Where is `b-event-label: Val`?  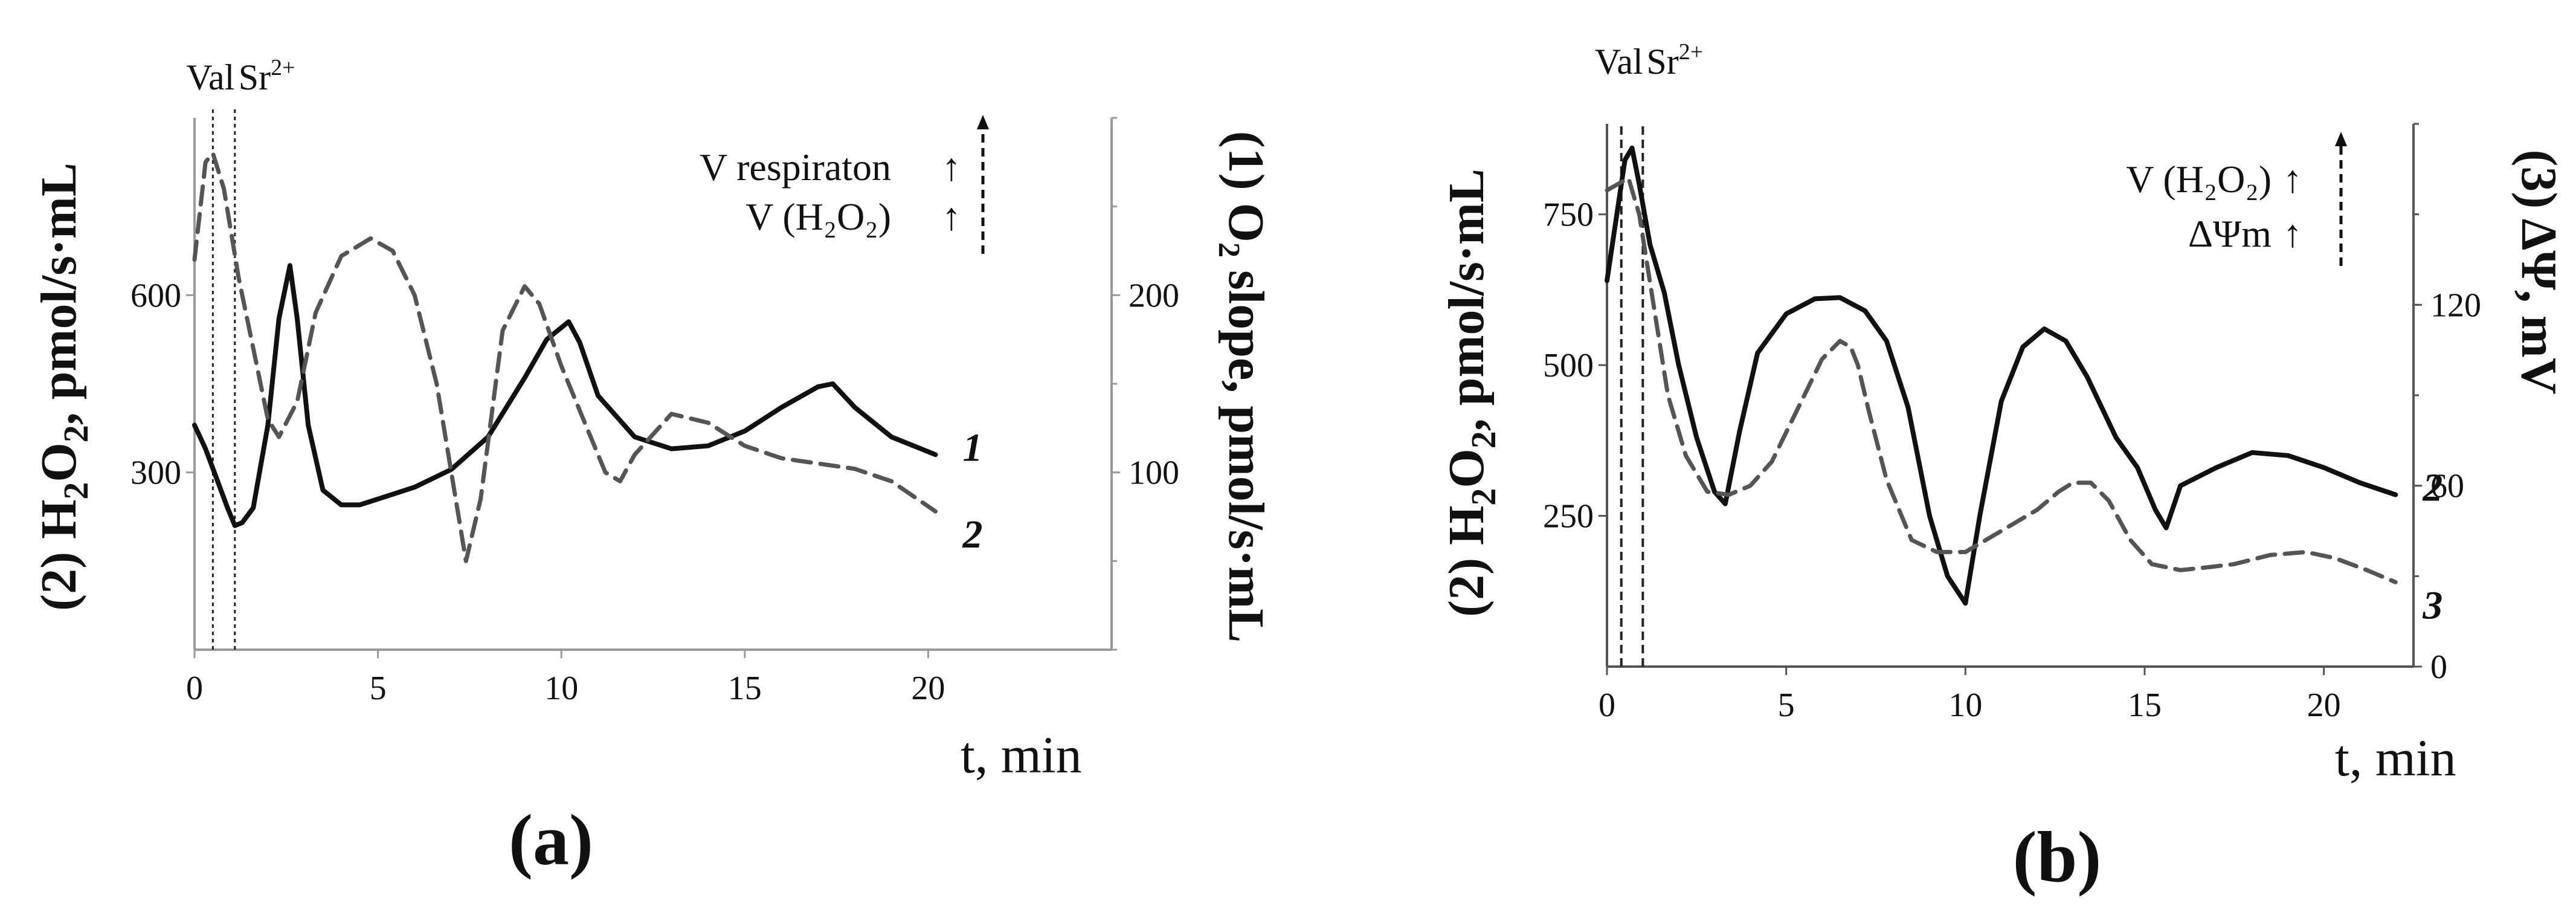
b-event-label: Val is located at coordinates (1619, 62).